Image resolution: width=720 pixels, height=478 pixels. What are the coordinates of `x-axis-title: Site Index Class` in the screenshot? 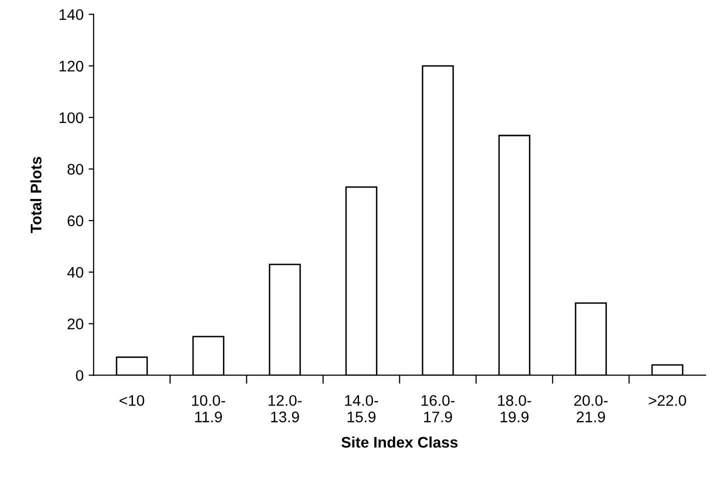 It's located at (399, 442).